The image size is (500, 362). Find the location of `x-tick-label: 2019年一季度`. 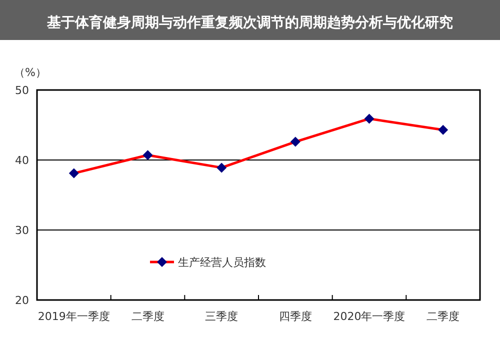

x-tick-label: 2019年一季度 is located at coordinates (74, 316).